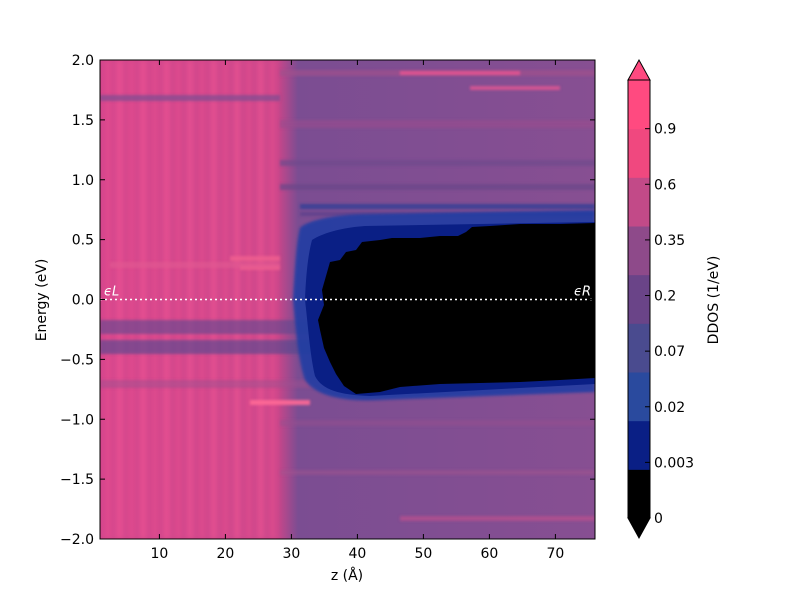 The height and width of the screenshot is (600, 800). What do you see at coordinates (456, 308) in the screenshot?
I see `heatmap-gap-region` at bounding box center [456, 308].